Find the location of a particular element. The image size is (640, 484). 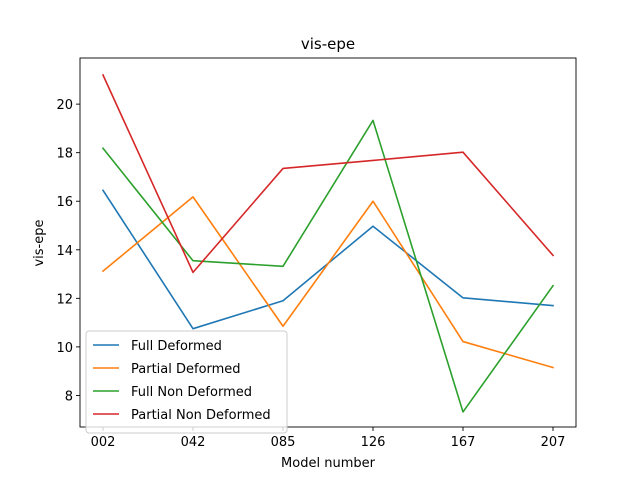

x-tick-label: 167 is located at coordinates (463, 442).